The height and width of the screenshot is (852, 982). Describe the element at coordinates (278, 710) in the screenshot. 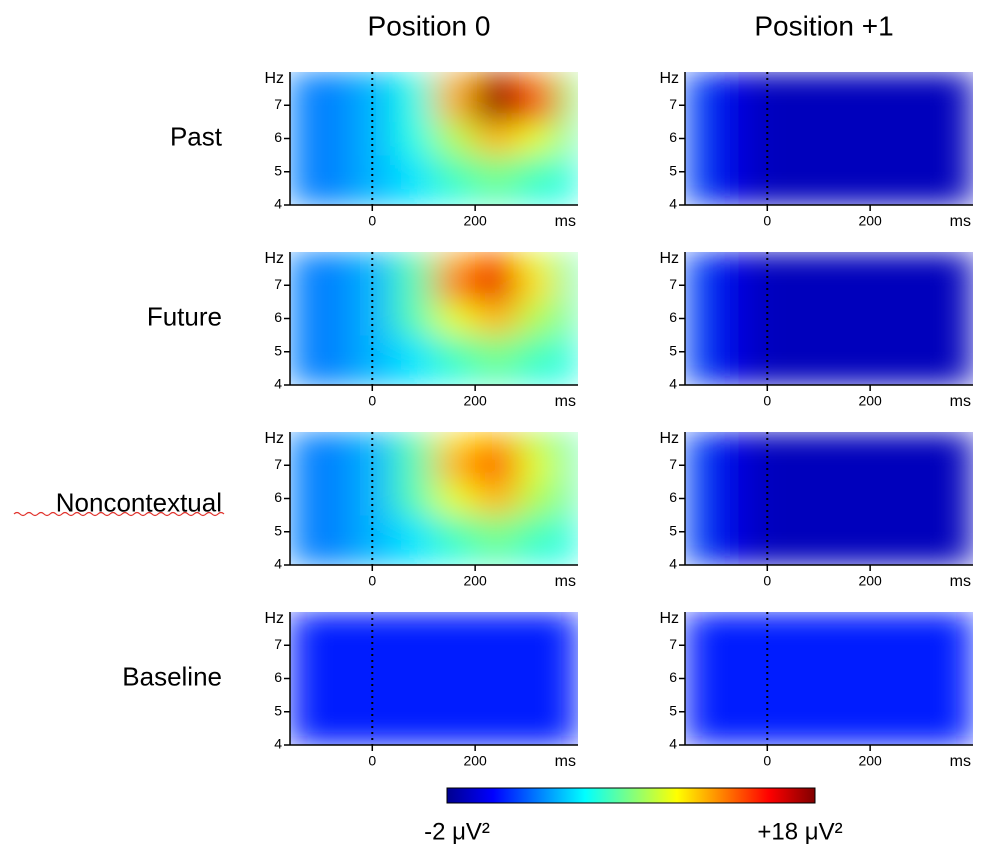

I see `y-tick-label: 5` at that location.